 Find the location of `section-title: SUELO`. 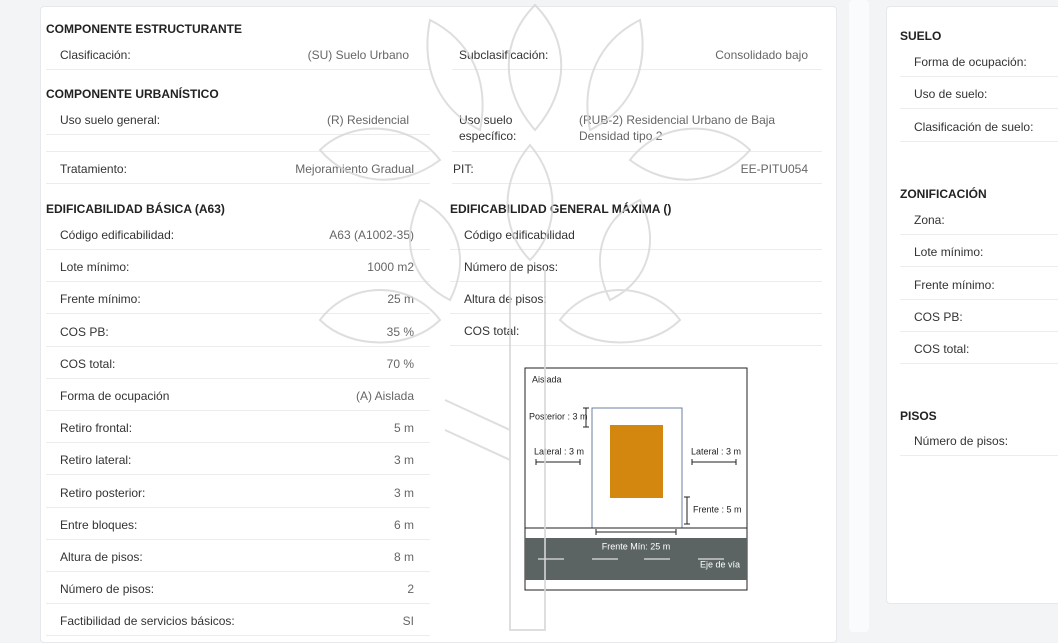

section-title: SUELO is located at coordinates (921, 36).